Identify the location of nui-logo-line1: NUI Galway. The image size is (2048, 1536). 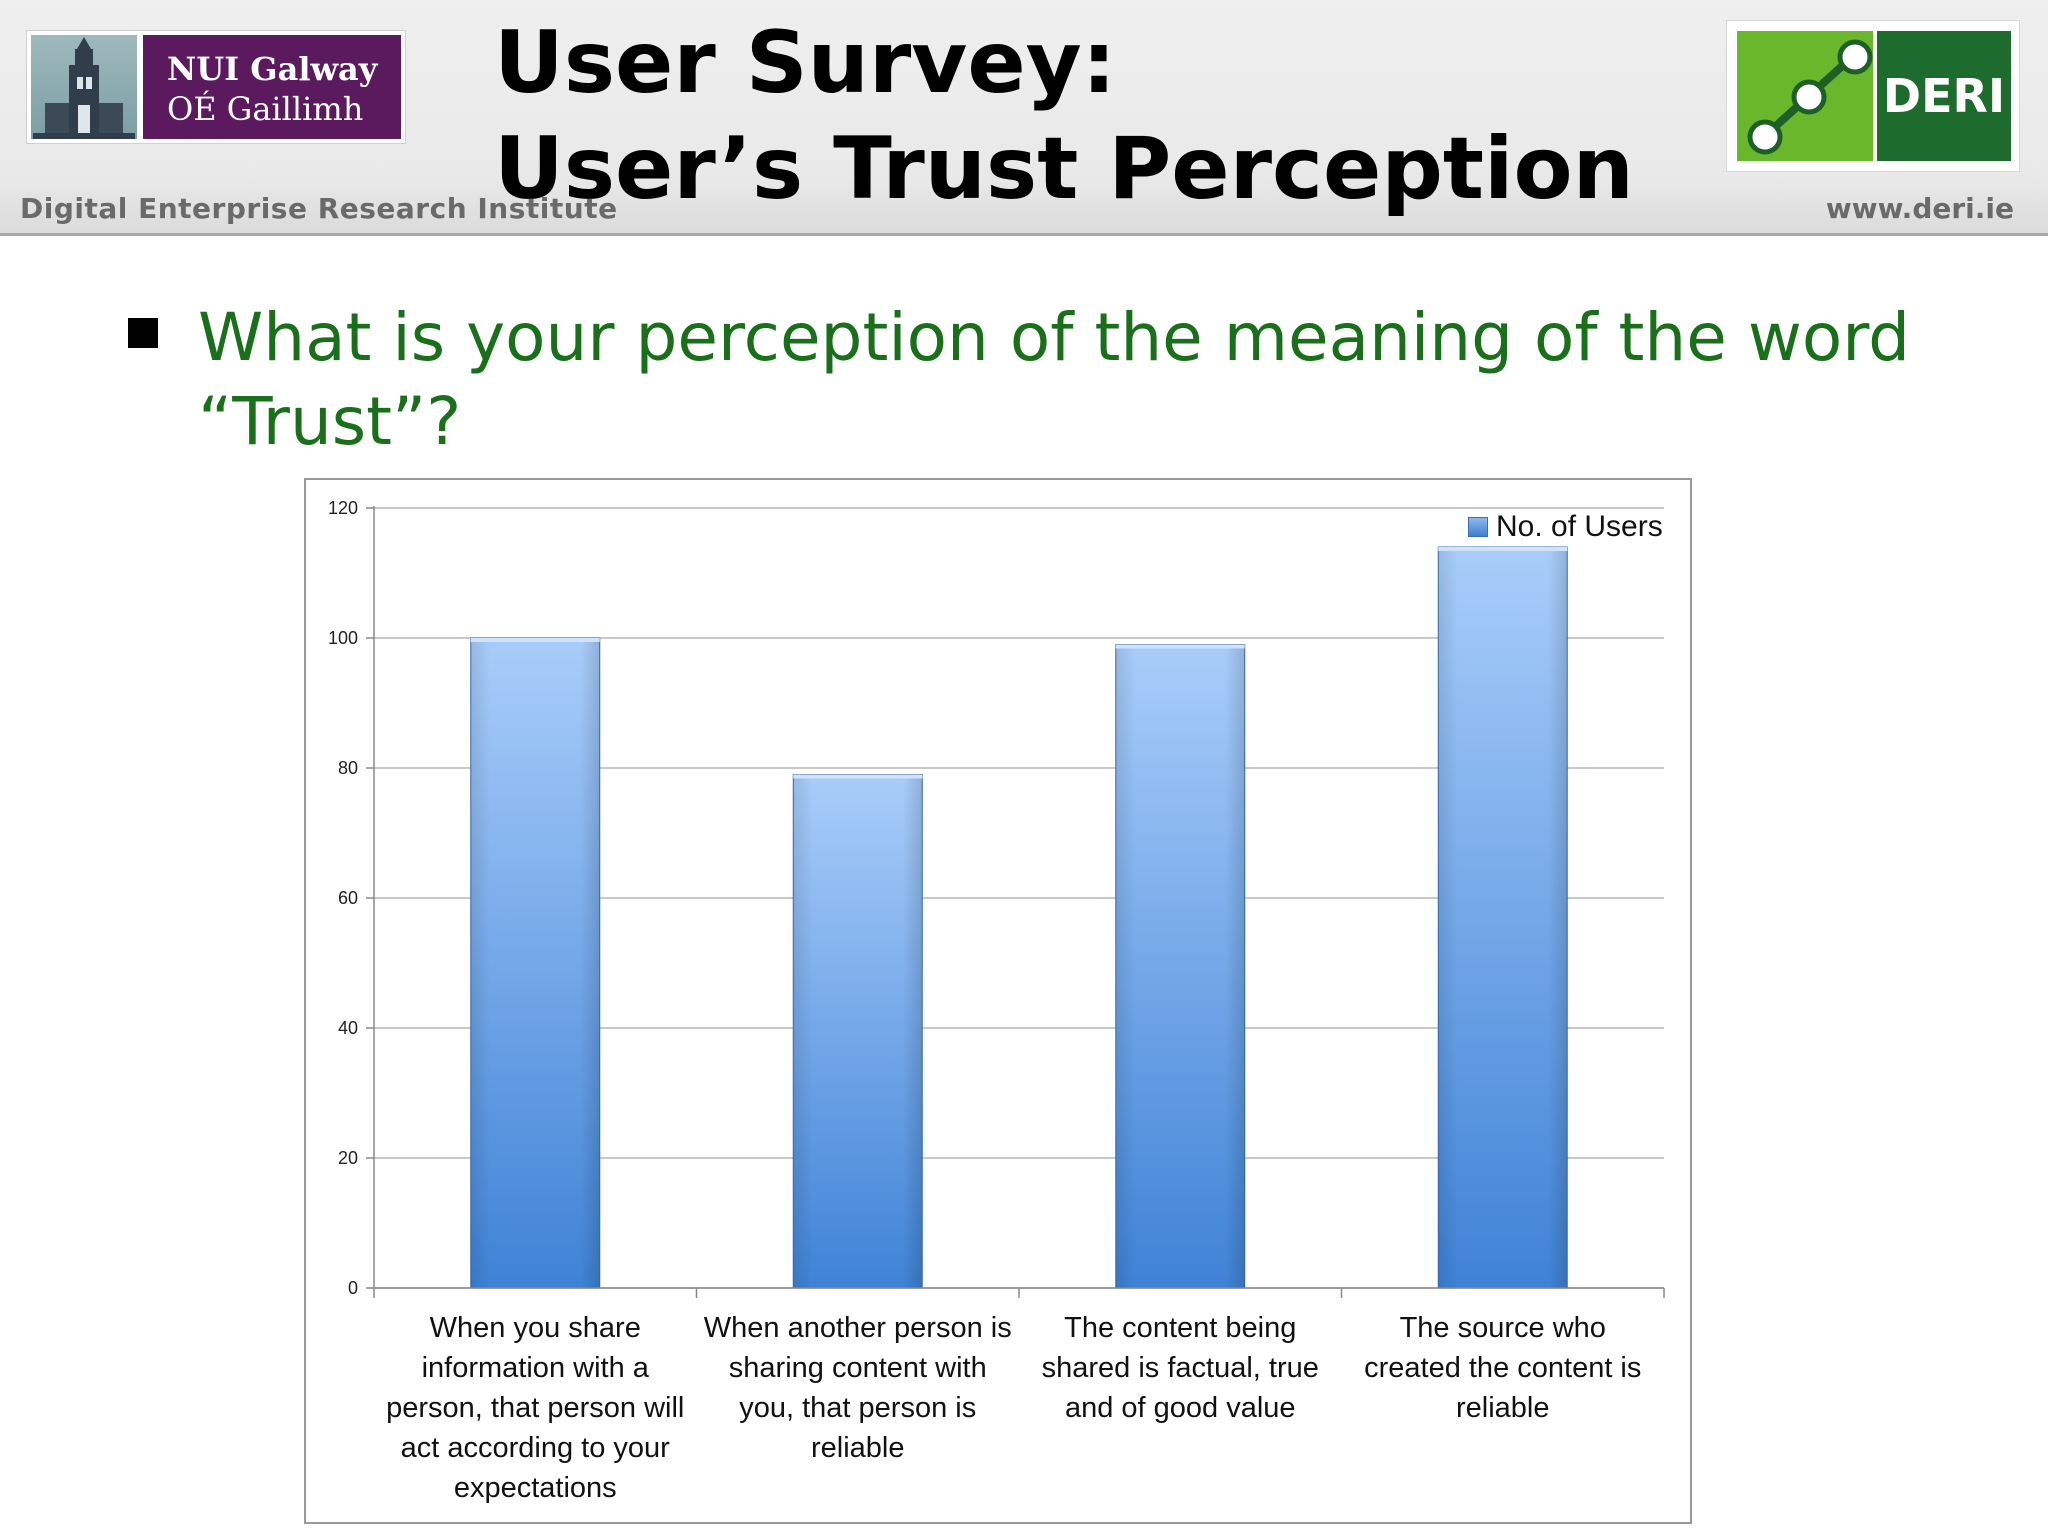
(272, 69).